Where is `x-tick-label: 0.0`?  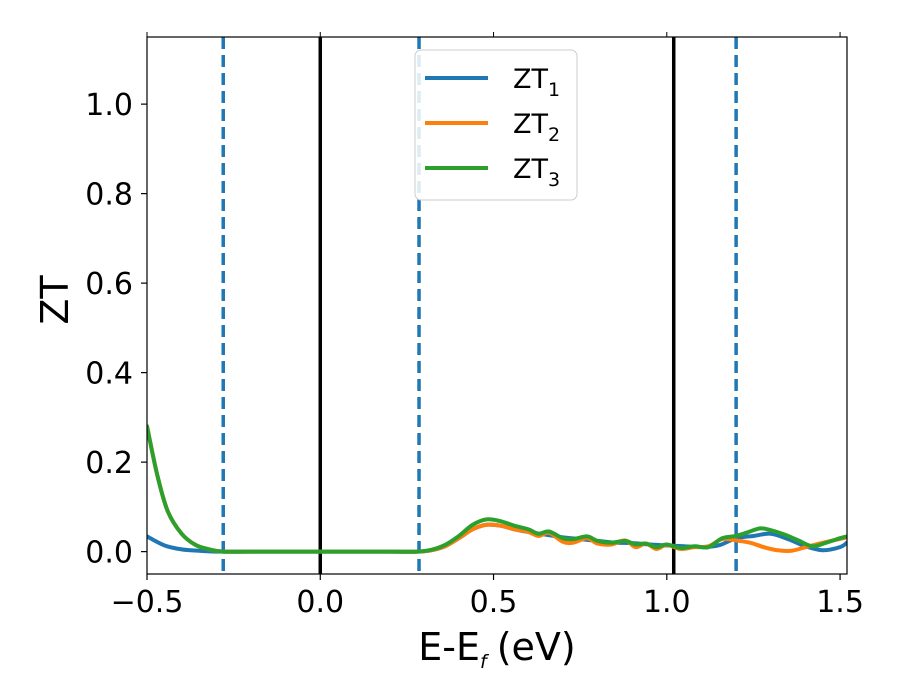 x-tick-label: 0.0 is located at coordinates (320, 602).